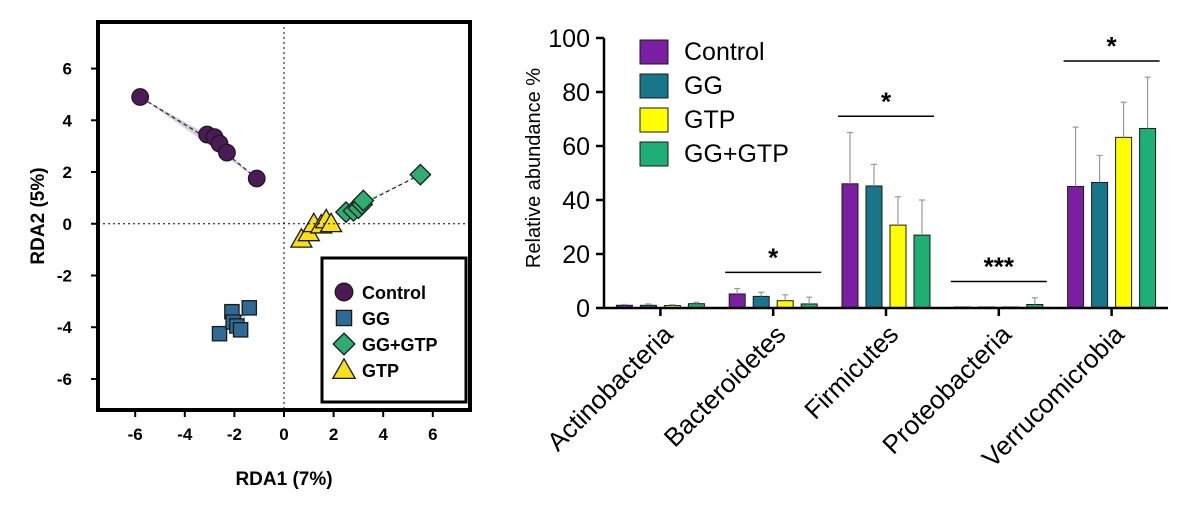 The image size is (1200, 512). I want to click on rda-x-tick-label: -6, so click(135, 434).